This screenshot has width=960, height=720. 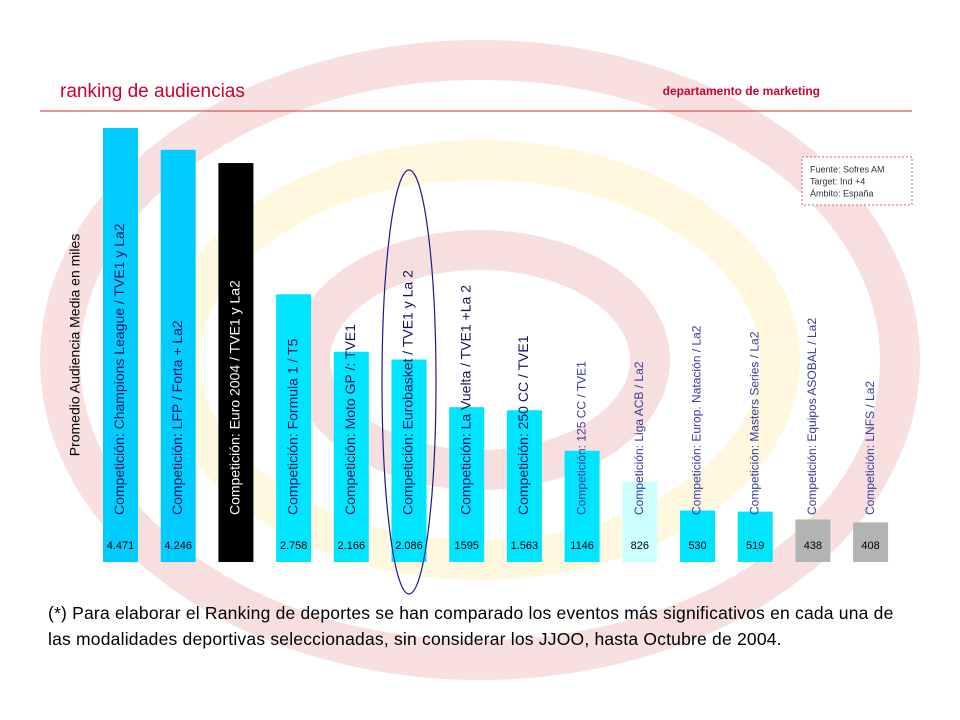 What do you see at coordinates (697, 546) in the screenshot?
I see `value-label: 530` at bounding box center [697, 546].